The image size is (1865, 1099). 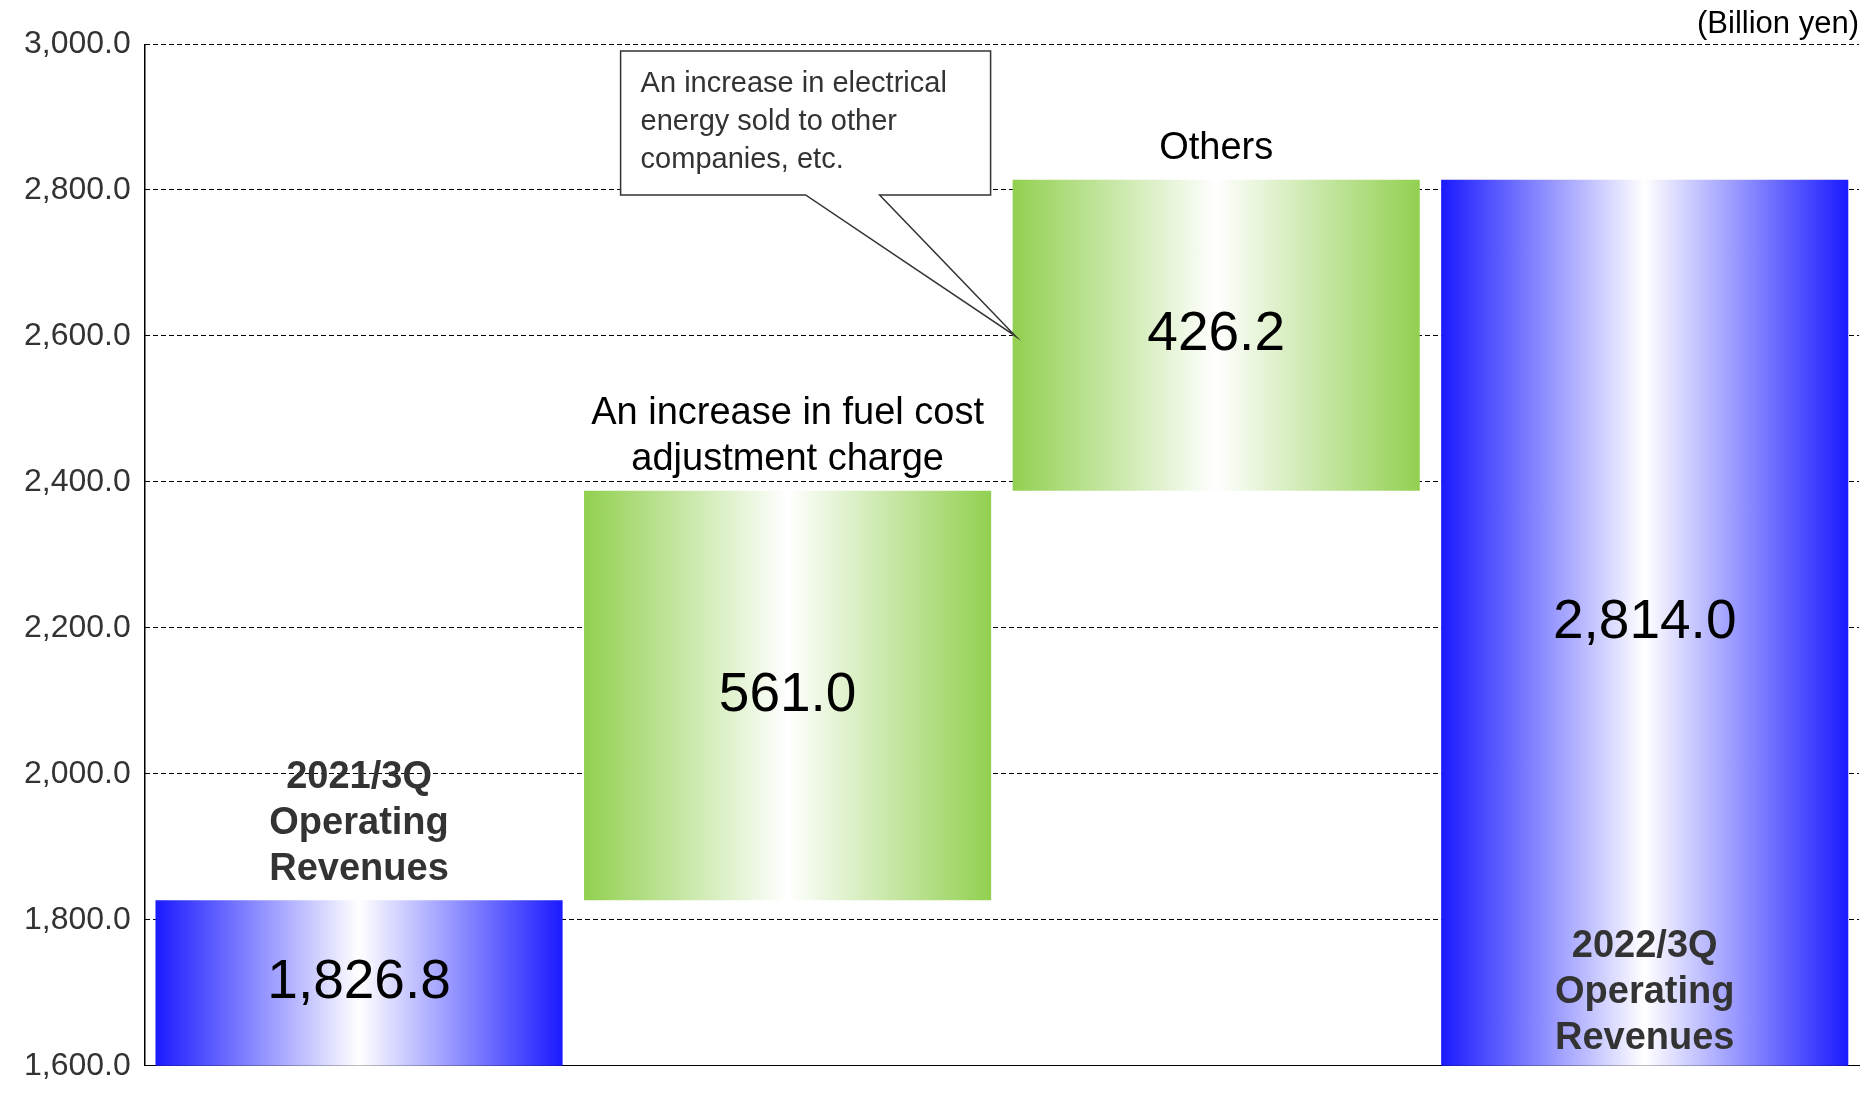 What do you see at coordinates (1644, 618) in the screenshot?
I see `data-label: 2,814.0` at bounding box center [1644, 618].